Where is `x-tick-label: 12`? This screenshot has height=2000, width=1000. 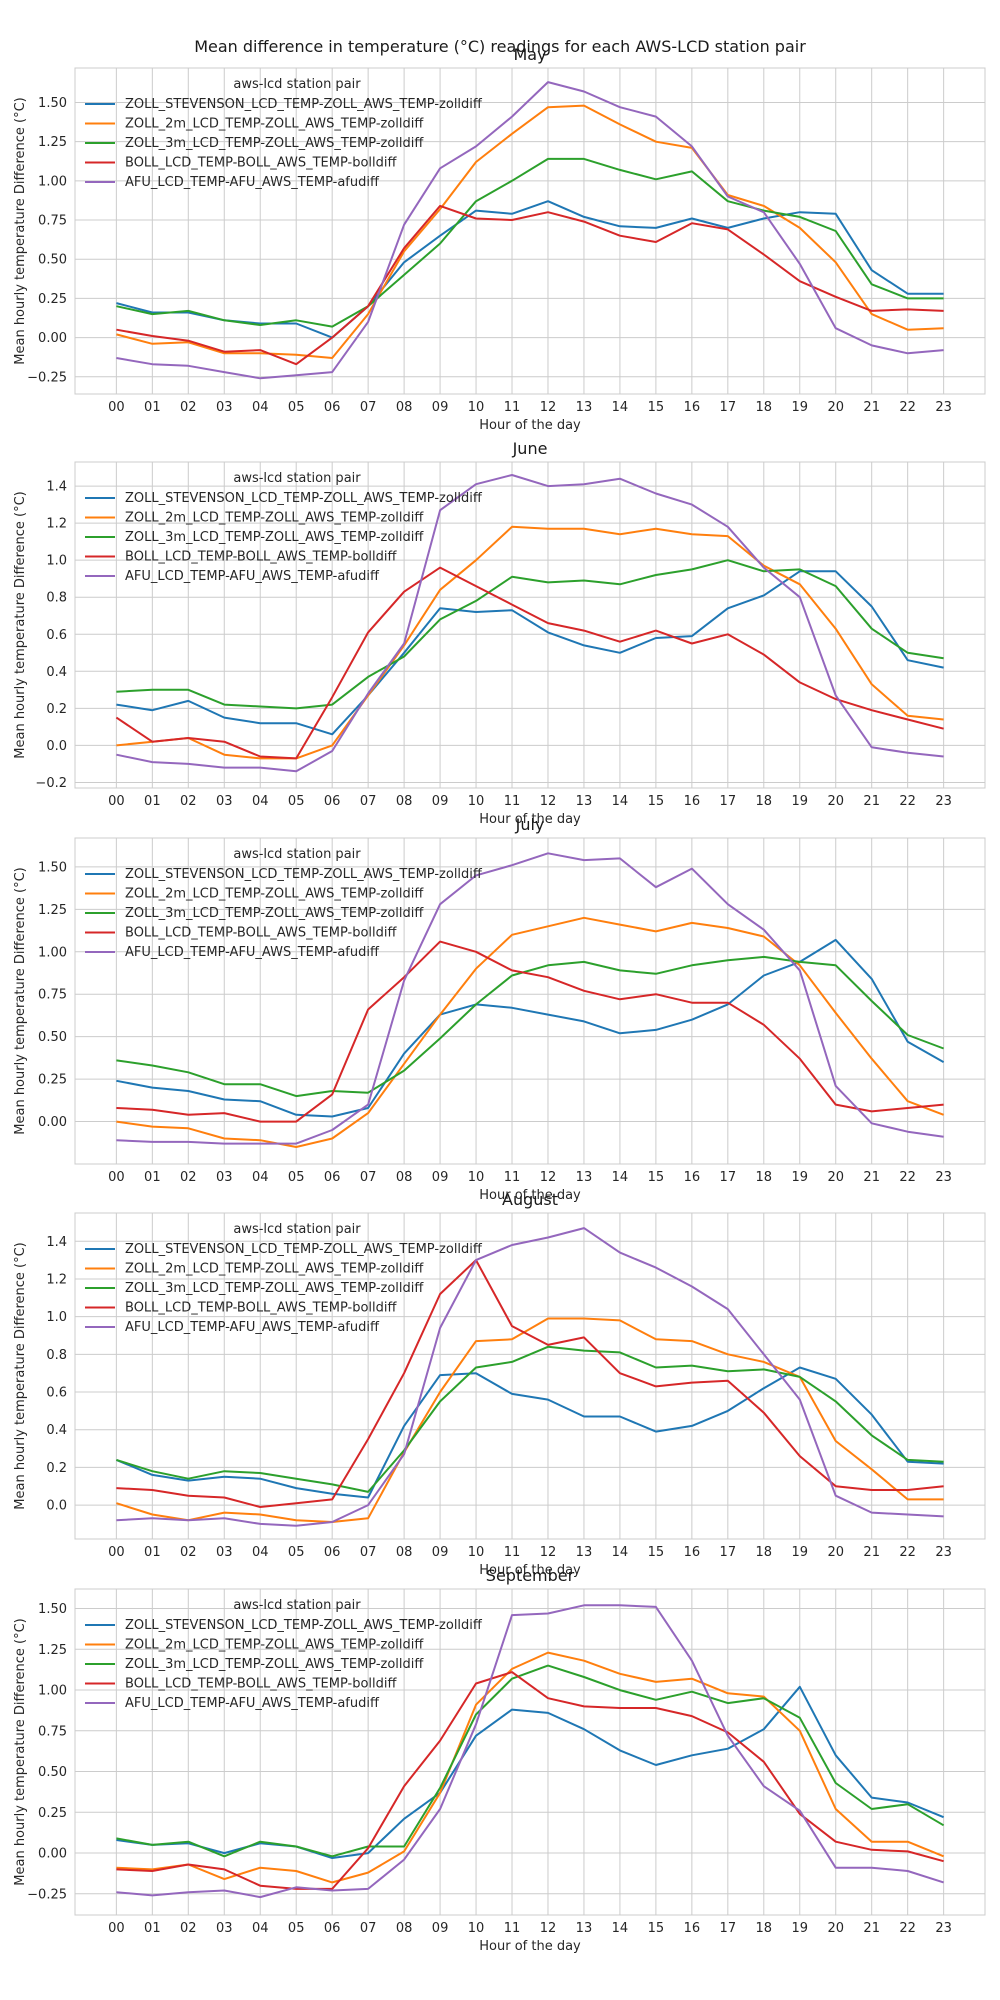 x-tick-label: 12 is located at coordinates (548, 801).